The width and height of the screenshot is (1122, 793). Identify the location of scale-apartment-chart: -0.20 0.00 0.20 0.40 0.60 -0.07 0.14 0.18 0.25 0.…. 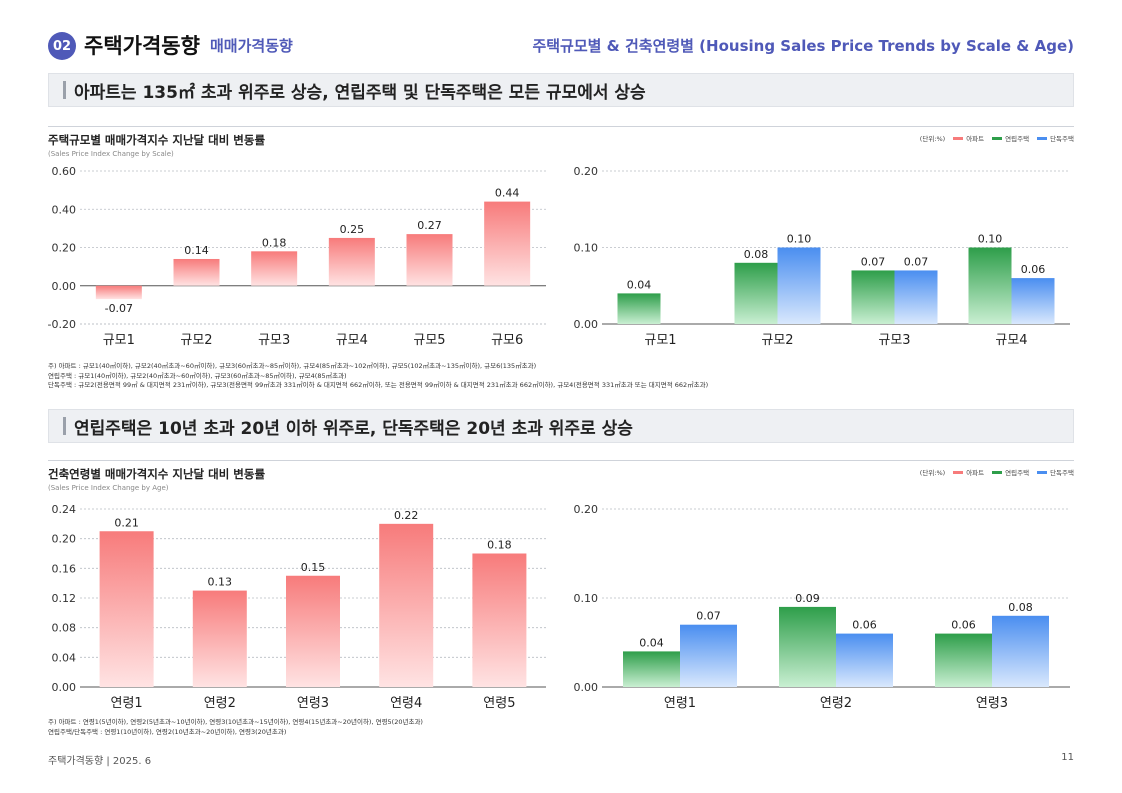
(297, 256).